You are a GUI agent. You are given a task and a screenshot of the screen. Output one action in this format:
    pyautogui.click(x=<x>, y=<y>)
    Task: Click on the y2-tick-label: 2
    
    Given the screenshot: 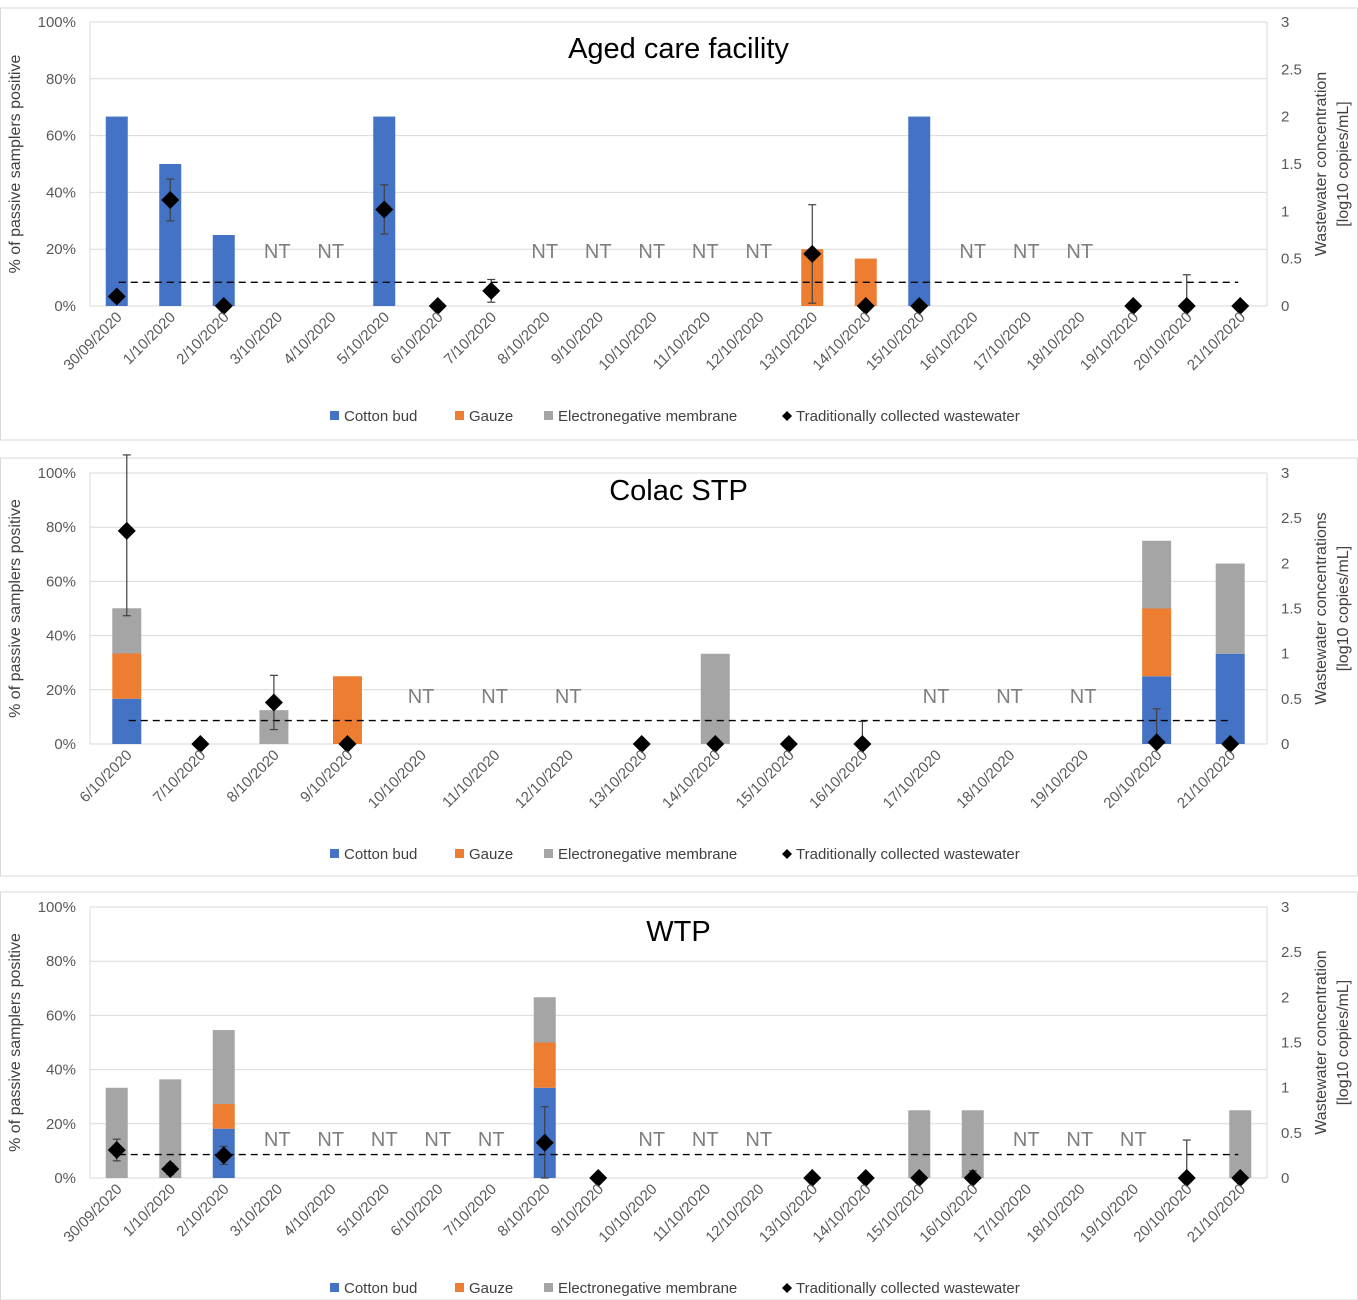 What is the action you would take?
    pyautogui.click(x=1285, y=117)
    